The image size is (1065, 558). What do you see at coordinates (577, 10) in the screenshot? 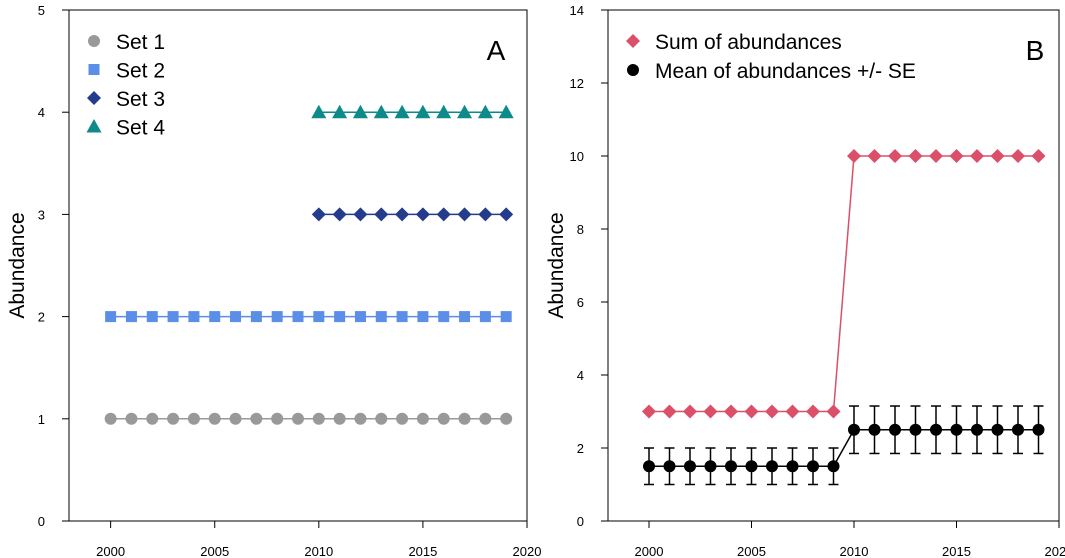
I see `y-tick-label: 14` at bounding box center [577, 10].